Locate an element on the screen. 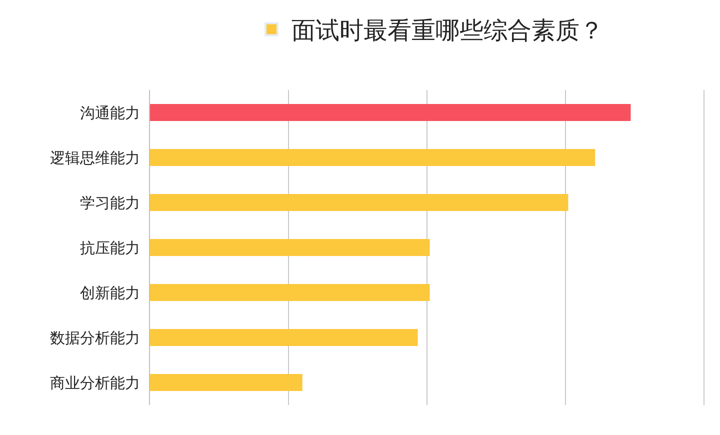 The image size is (720, 435). y-tick-label: 创新能力 is located at coordinates (110, 293).